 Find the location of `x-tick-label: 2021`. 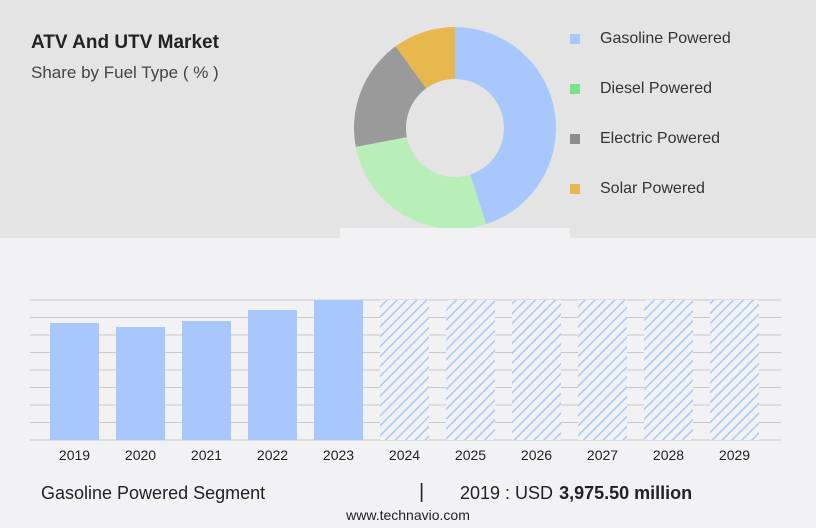

x-tick-label: 2021 is located at coordinates (206, 455).